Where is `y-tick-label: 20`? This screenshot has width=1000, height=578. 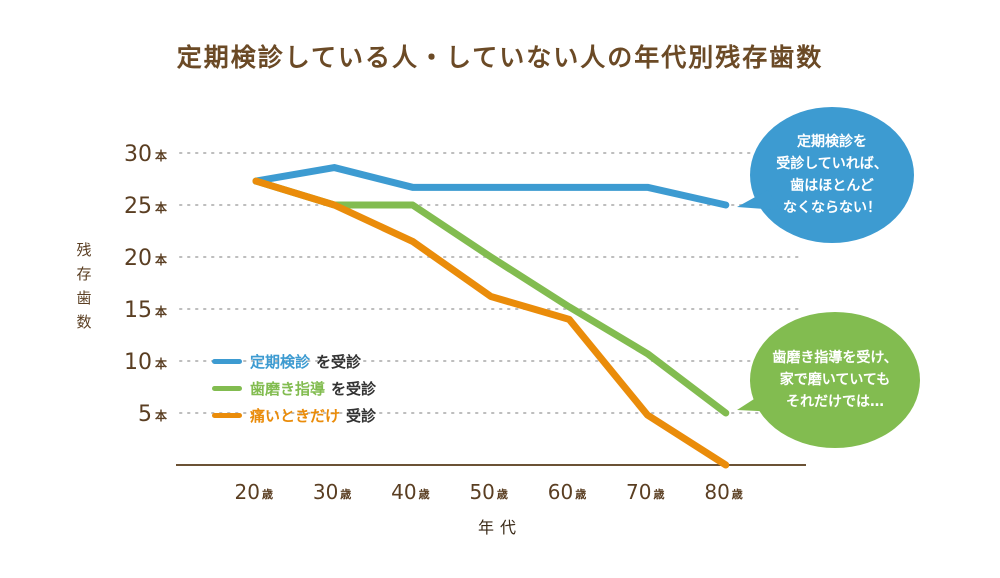
y-tick-label: 20 is located at coordinates (138, 258).